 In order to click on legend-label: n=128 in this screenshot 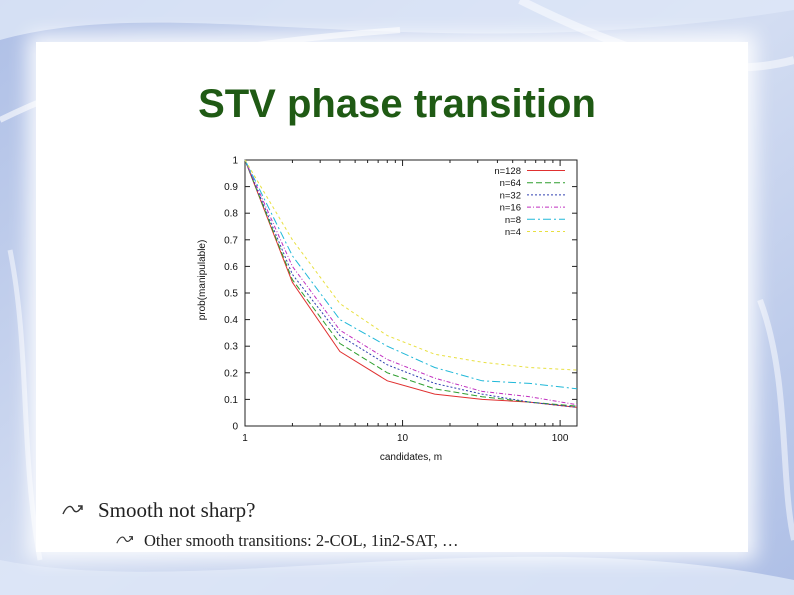, I will do `click(507, 171)`.